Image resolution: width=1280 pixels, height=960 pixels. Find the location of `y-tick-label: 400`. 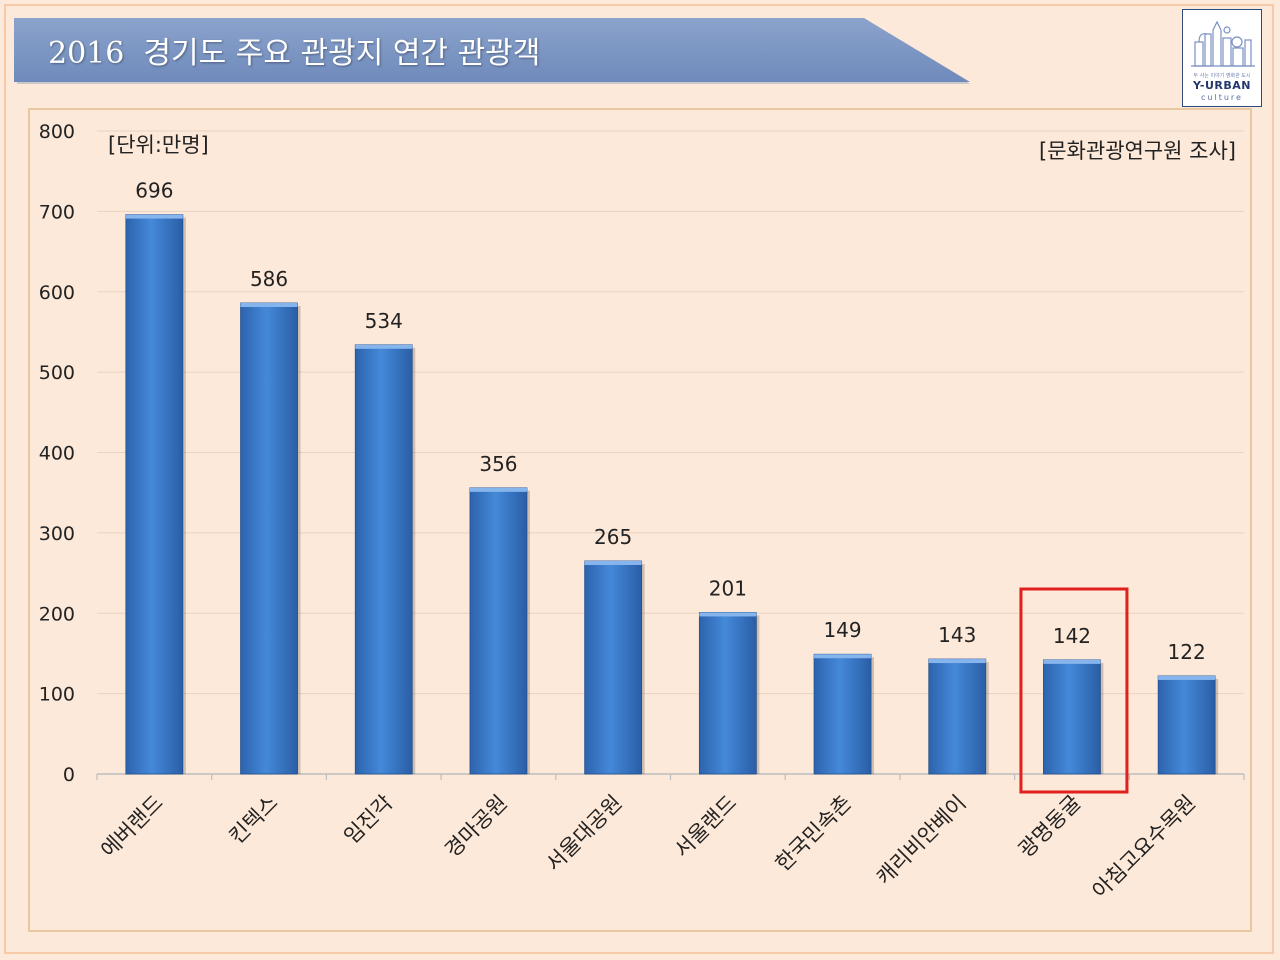

y-tick-label: 400 is located at coordinates (57, 454).